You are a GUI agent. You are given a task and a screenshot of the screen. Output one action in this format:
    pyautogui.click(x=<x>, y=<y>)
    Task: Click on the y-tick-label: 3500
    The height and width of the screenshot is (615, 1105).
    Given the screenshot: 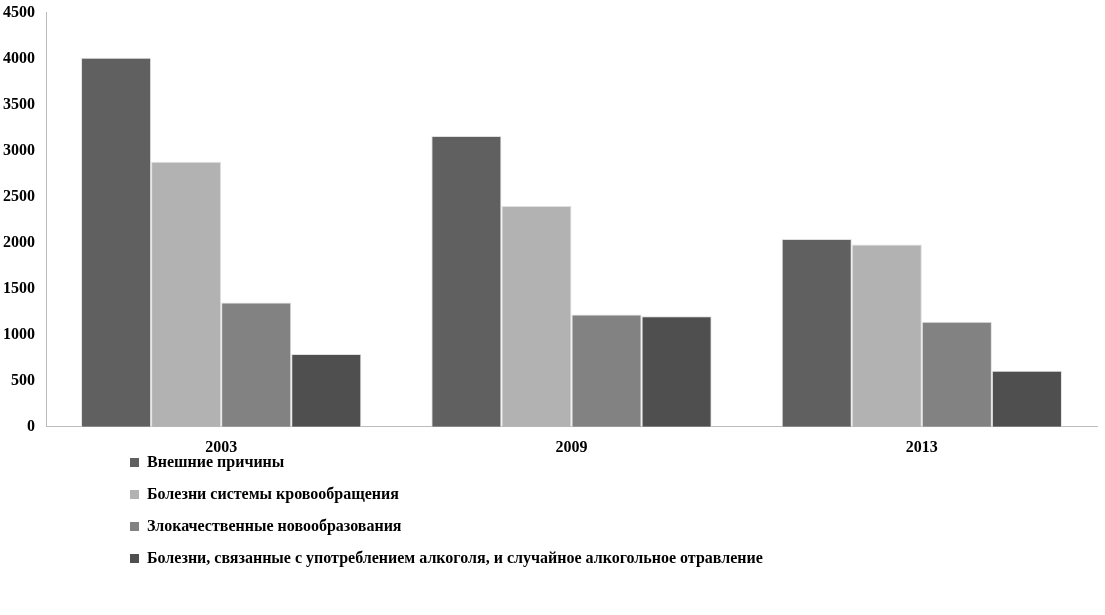 What is the action you would take?
    pyautogui.click(x=19, y=103)
    